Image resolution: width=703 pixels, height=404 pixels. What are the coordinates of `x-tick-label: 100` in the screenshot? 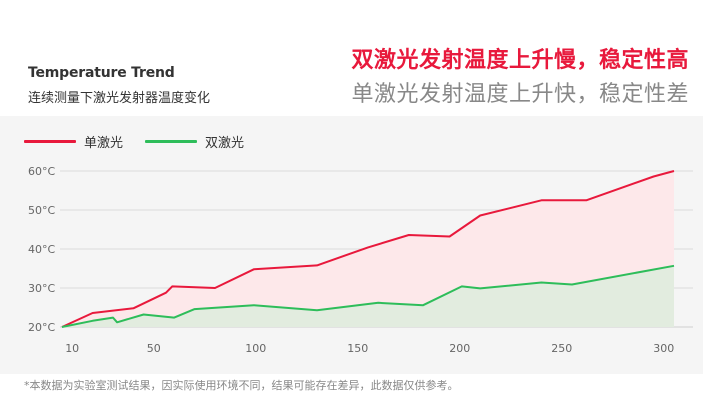 It's located at (255, 348).